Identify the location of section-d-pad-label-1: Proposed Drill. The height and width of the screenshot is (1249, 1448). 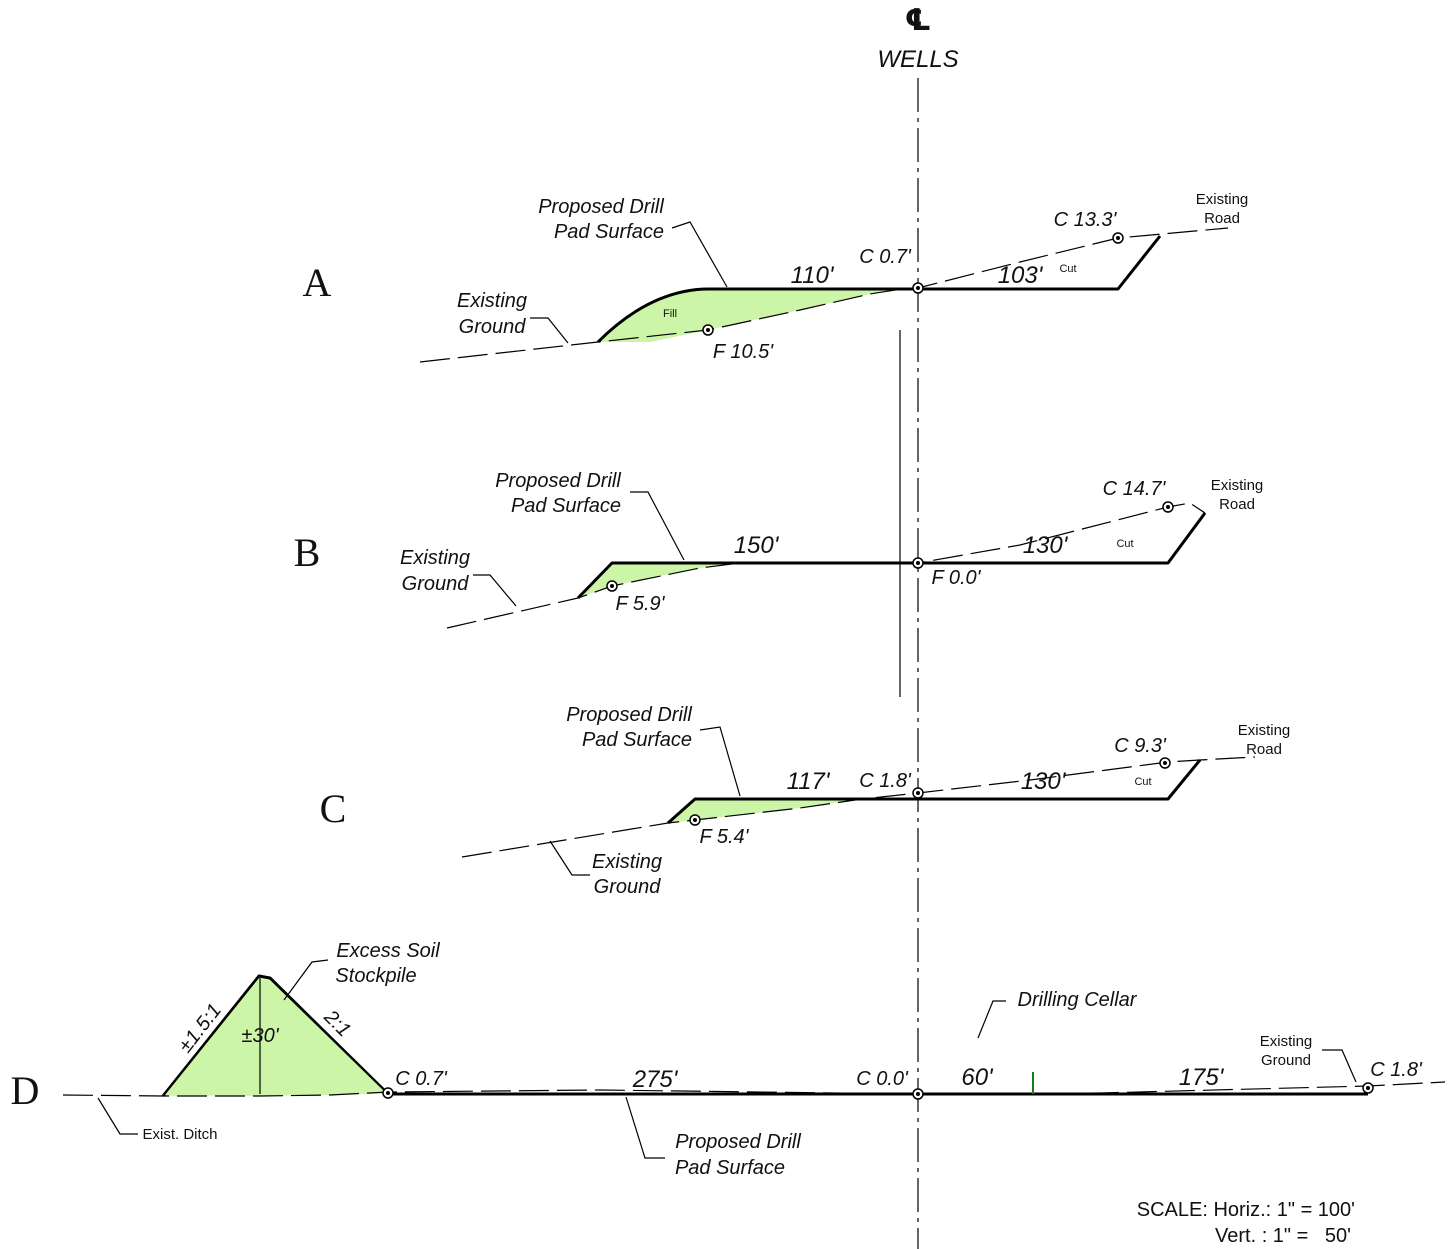
(738, 1142).